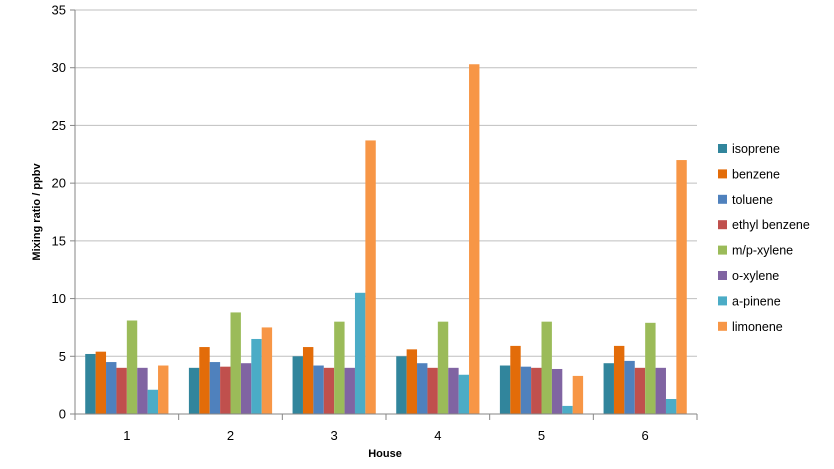  What do you see at coordinates (755, 276) in the screenshot?
I see `legend-label: o-xylene` at bounding box center [755, 276].